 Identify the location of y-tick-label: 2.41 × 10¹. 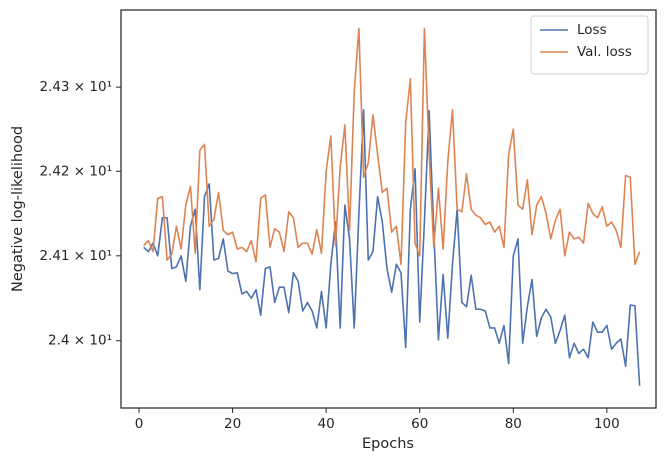
(75, 256).